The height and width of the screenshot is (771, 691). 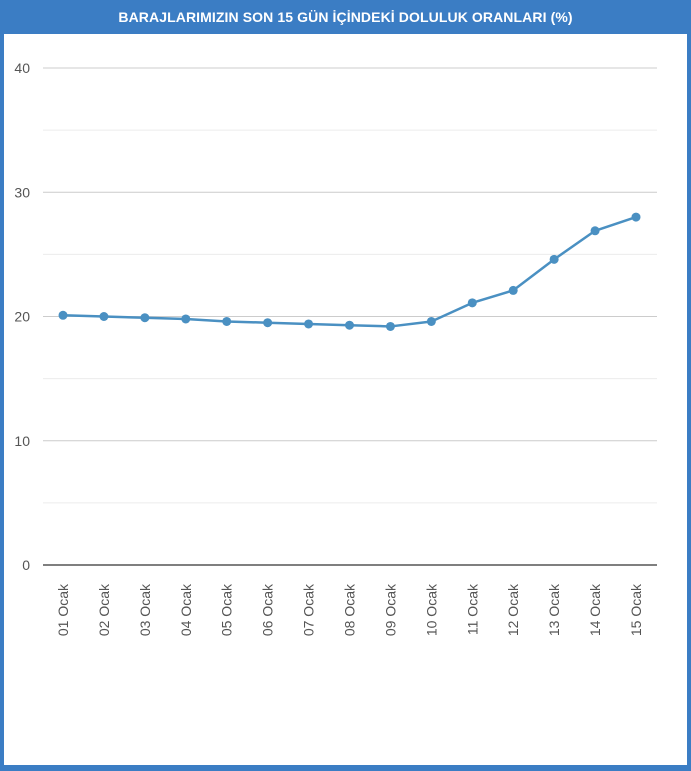 I want to click on x-tick-label: 08 Ocak, so click(x=350, y=609).